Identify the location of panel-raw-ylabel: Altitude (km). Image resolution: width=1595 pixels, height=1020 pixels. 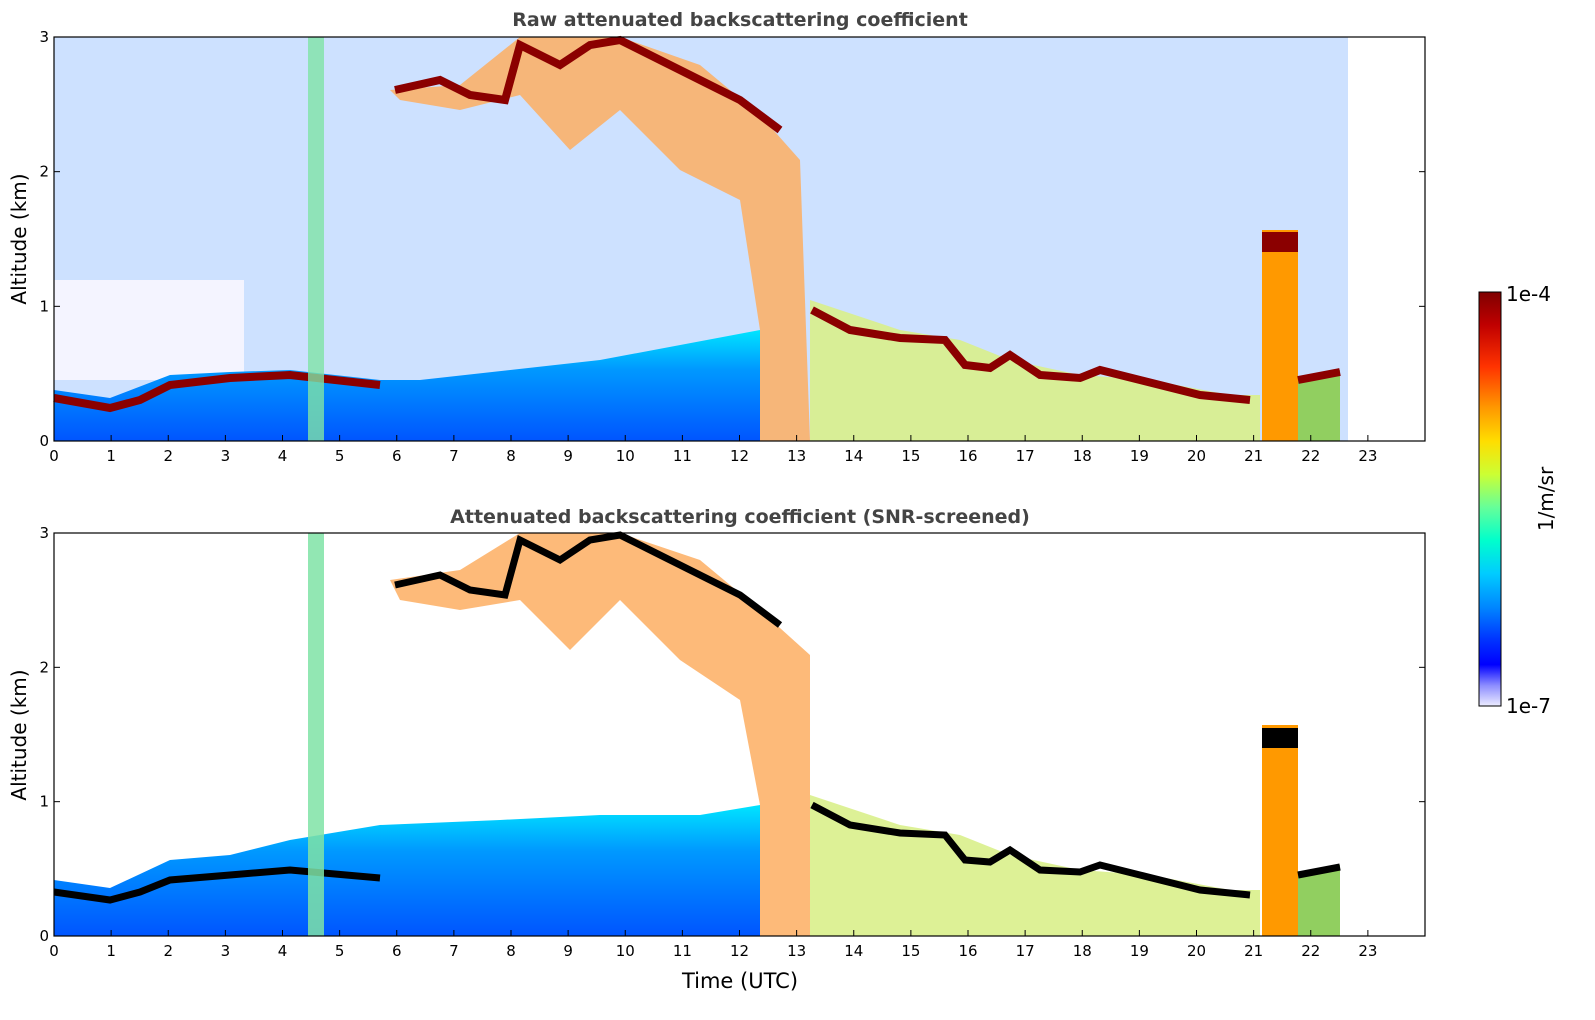
(19, 238).